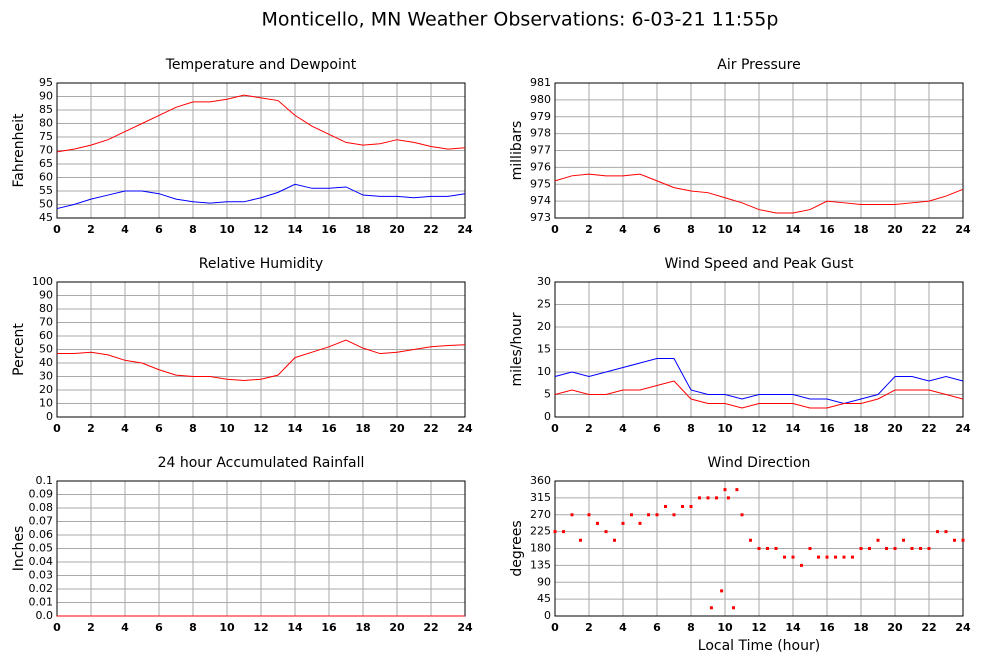  I want to click on x-tick-label: 6, so click(657, 428).